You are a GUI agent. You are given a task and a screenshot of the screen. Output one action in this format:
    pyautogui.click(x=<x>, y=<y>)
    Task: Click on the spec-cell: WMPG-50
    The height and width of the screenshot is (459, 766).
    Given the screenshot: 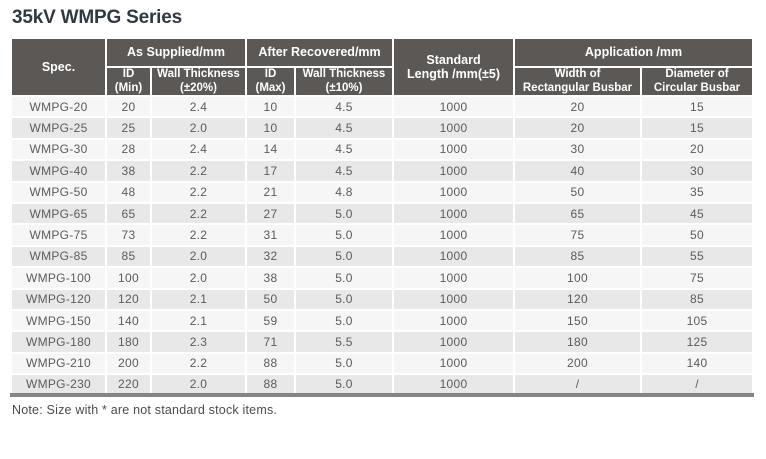 What is the action you would take?
    pyautogui.click(x=58, y=192)
    